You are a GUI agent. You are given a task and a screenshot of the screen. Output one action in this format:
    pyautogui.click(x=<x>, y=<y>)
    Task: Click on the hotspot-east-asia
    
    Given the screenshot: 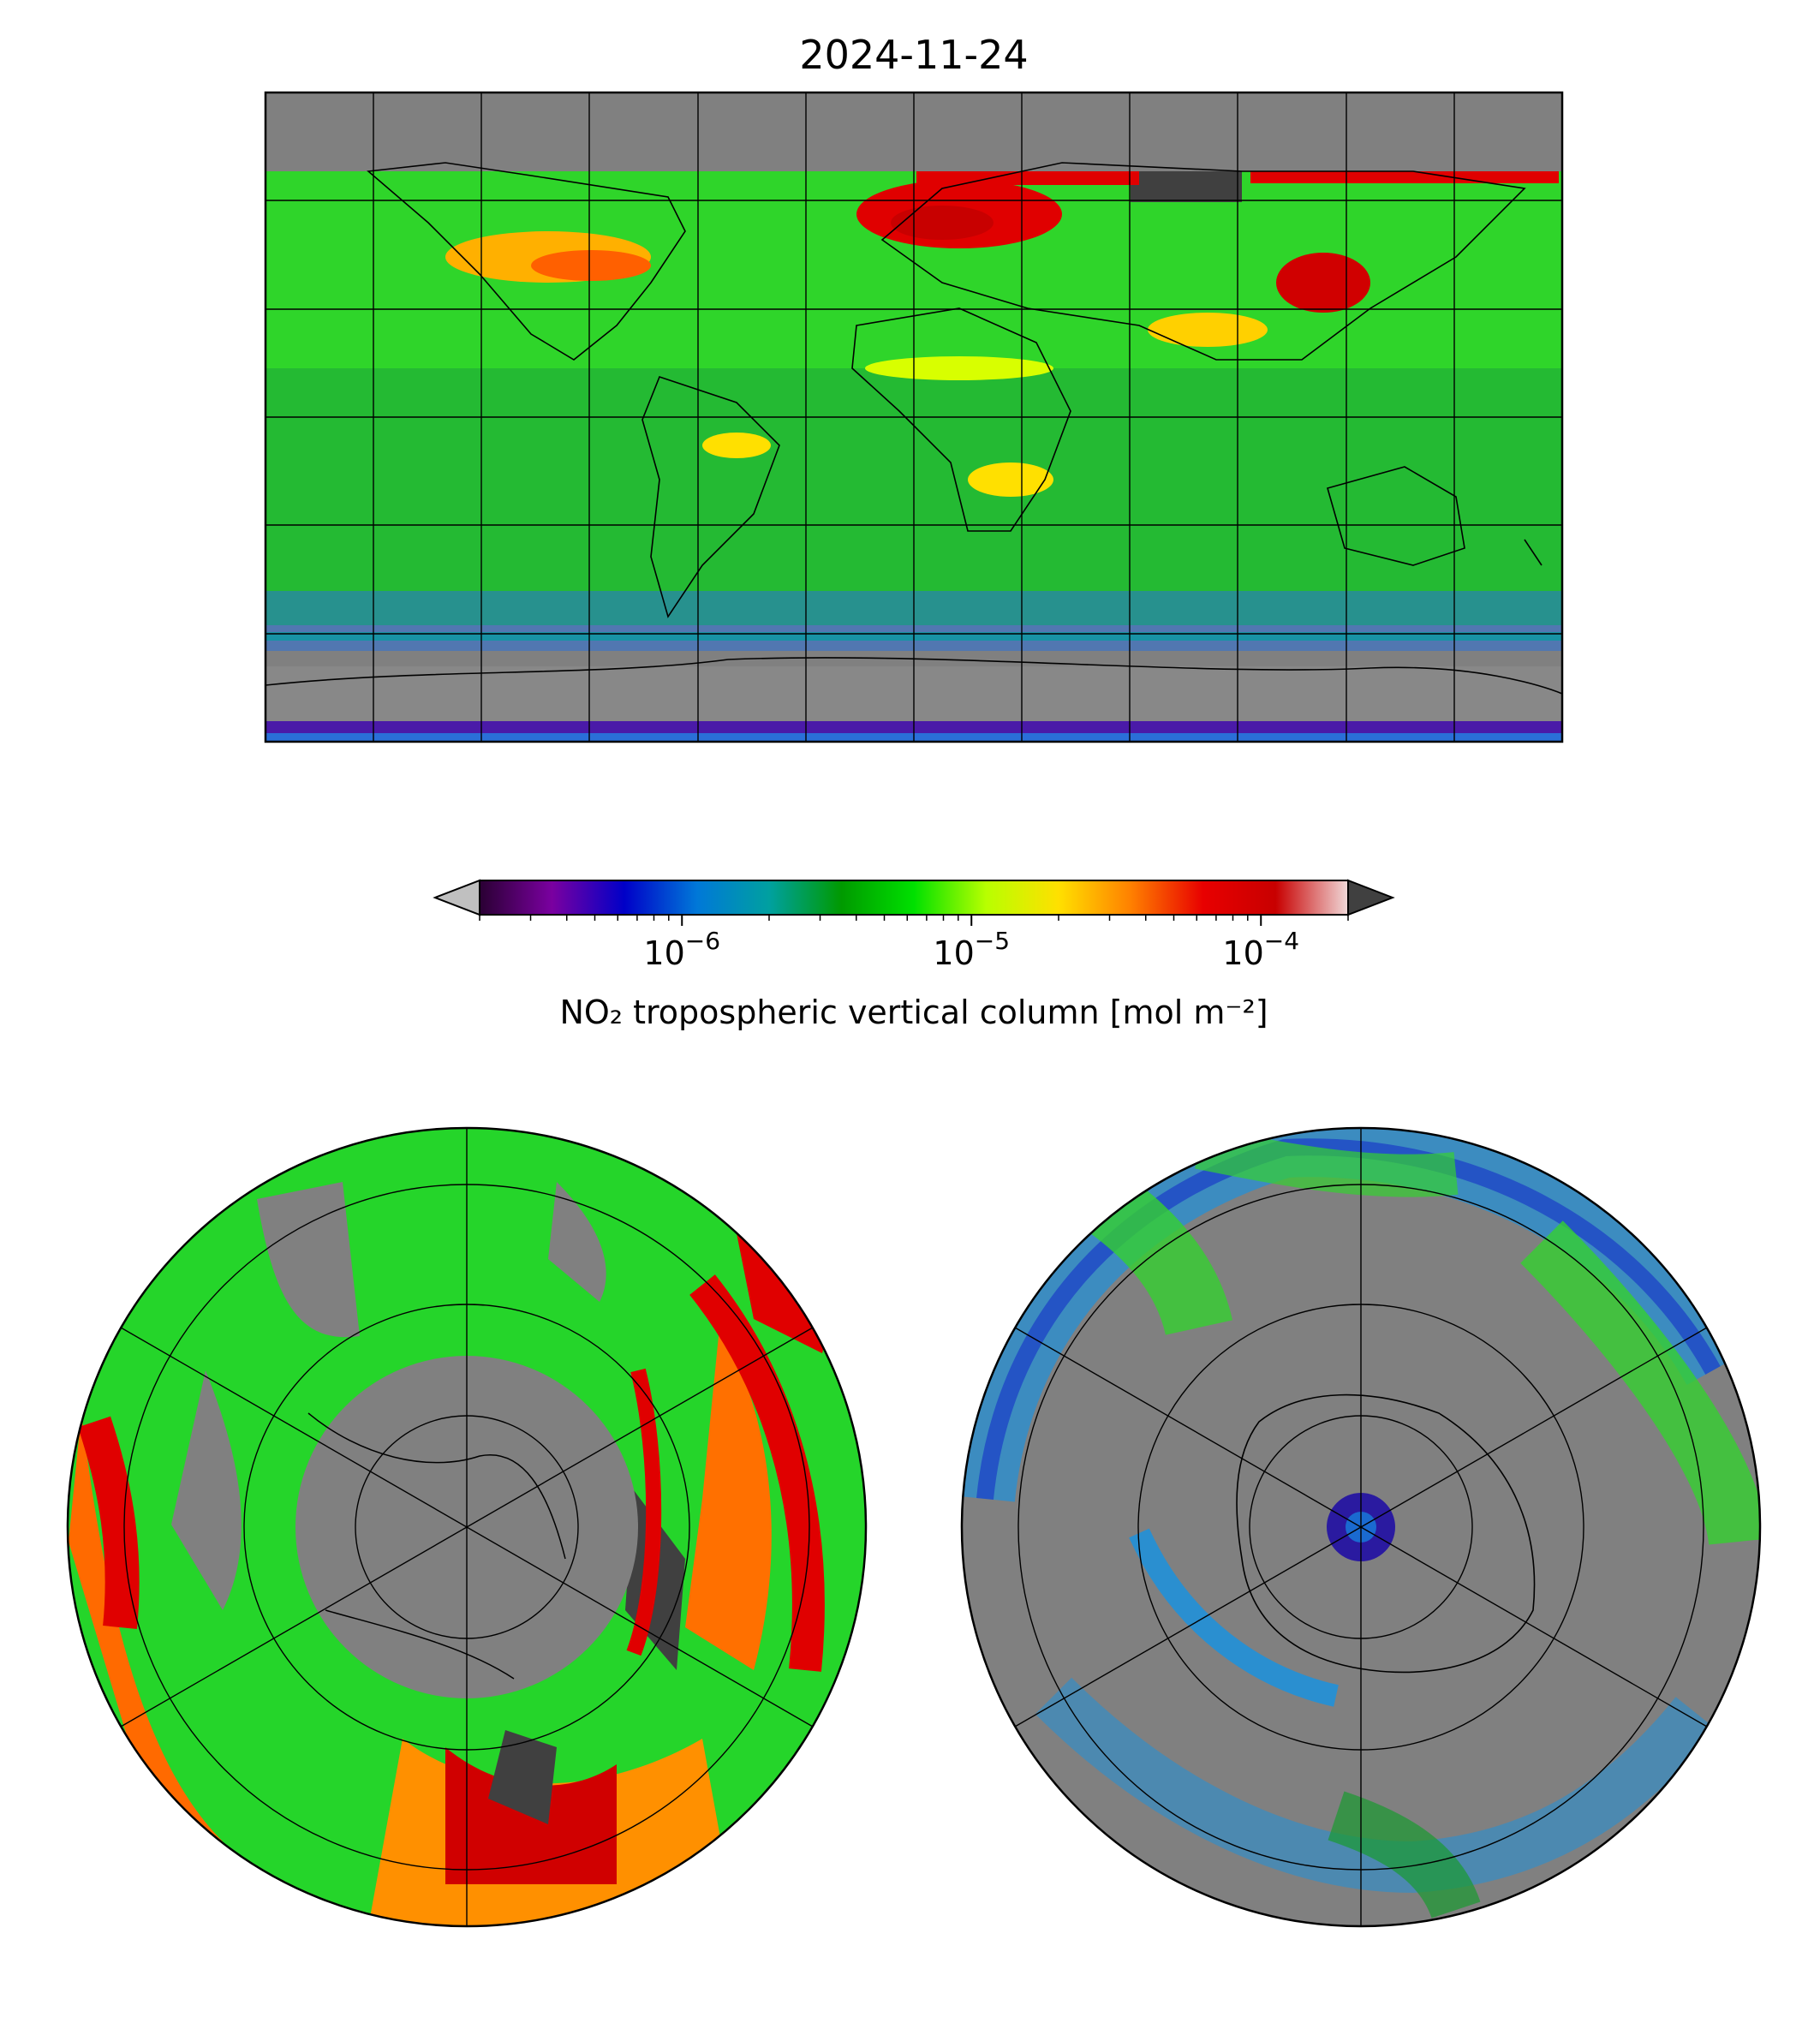 What is the action you would take?
    pyautogui.click(x=1323, y=283)
    